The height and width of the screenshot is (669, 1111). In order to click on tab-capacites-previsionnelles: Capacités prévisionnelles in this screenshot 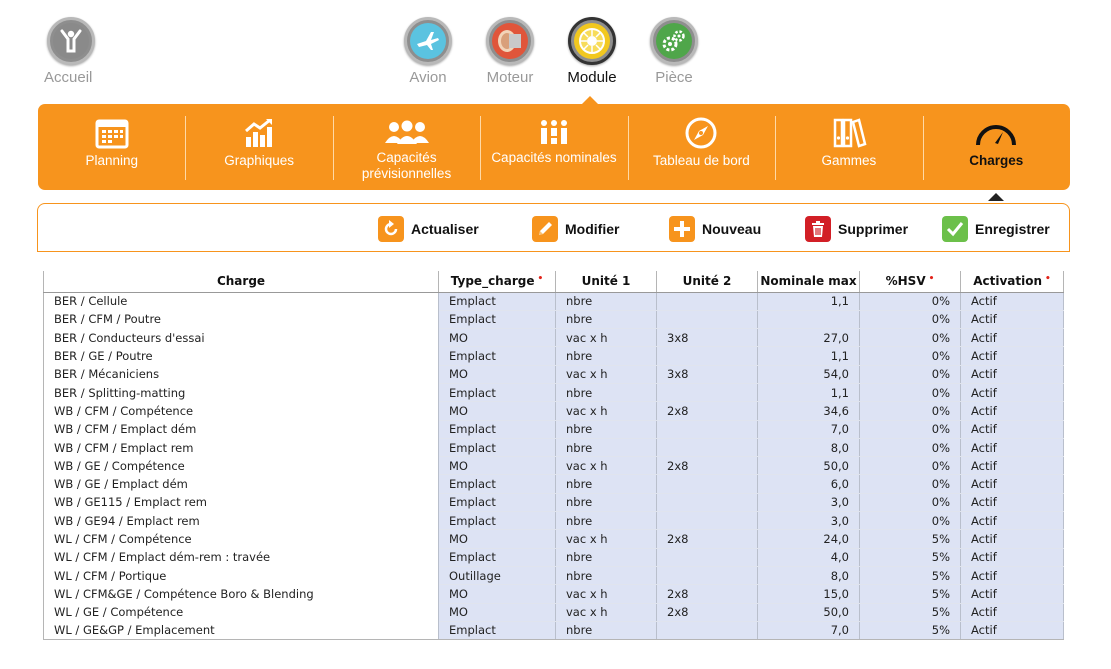, I will do `click(406, 147)`.